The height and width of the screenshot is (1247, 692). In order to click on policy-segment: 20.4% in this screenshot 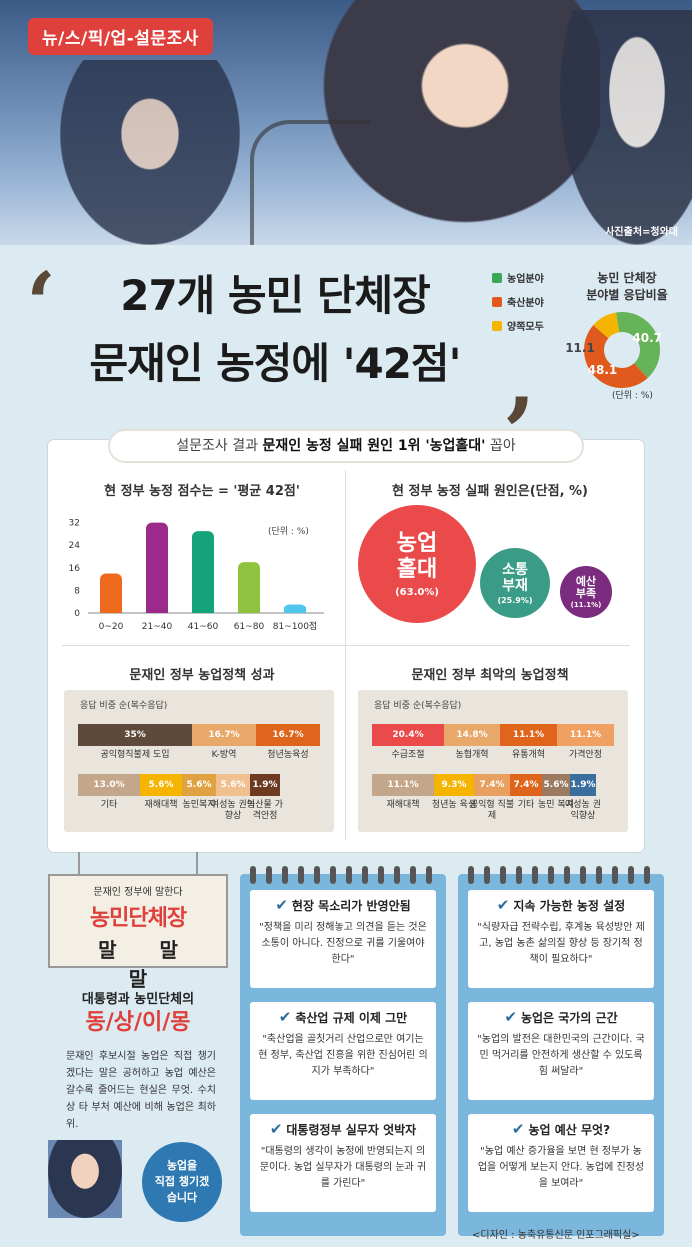, I will do `click(408, 735)`.